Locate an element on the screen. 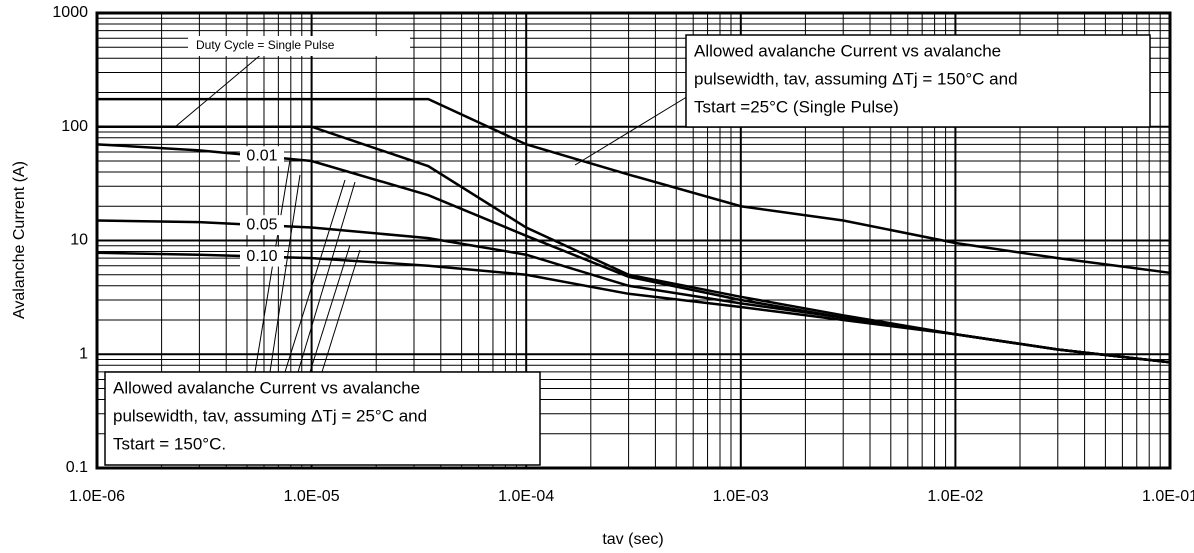 This screenshot has width=1194, height=553. x-tick-label: 1.0E-02 is located at coordinates (955, 496).